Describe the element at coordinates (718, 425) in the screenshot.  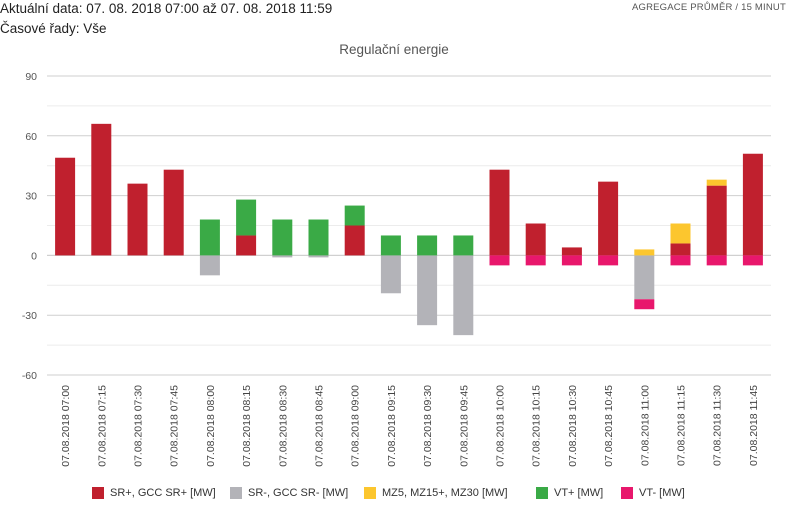
I see `x-tick-label: 07.08.2018 11:30` at that location.